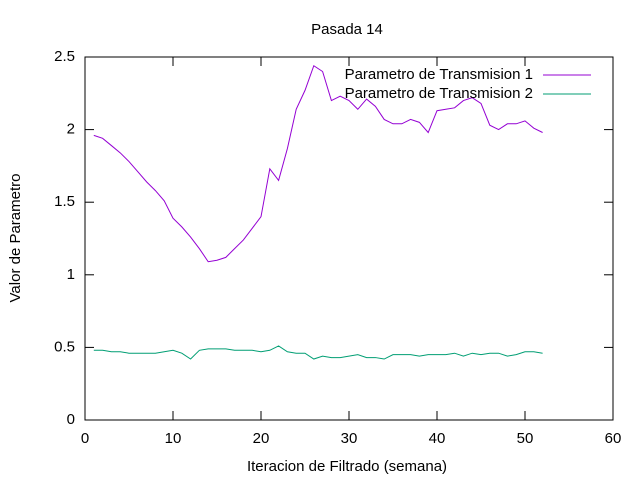  What do you see at coordinates (525, 438) in the screenshot?
I see `x-tick-label: 50` at bounding box center [525, 438].